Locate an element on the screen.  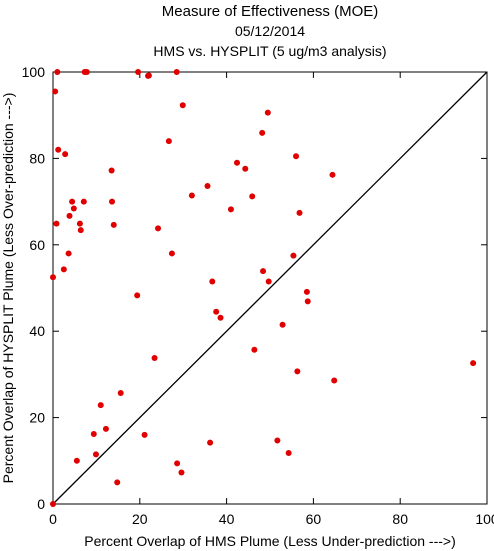
chart-date: 05/12/2014 is located at coordinates (270, 31).